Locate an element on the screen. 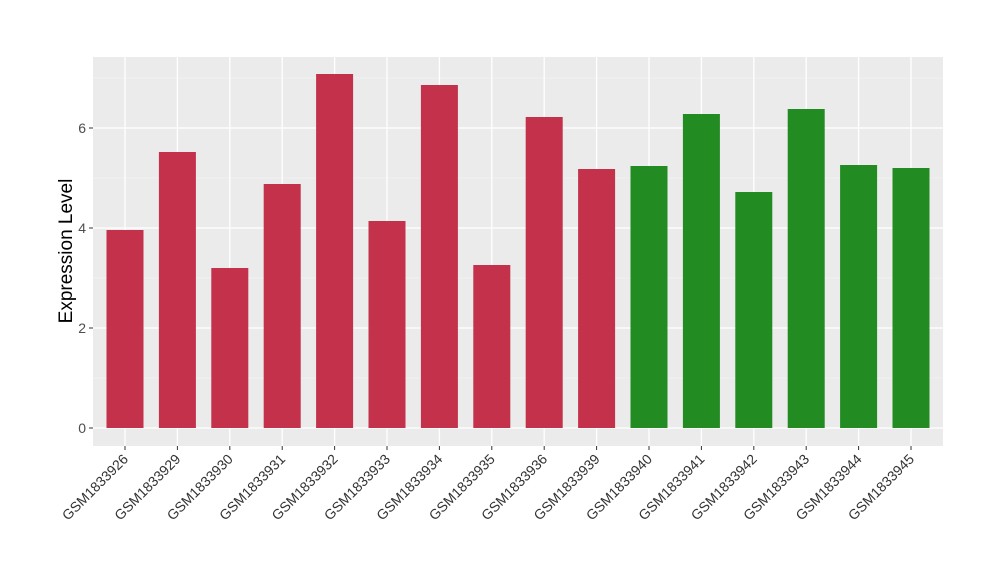 Image resolution: width=1000 pixels, height=585 pixels. bar-GSM1833932 is located at coordinates (335, 251).